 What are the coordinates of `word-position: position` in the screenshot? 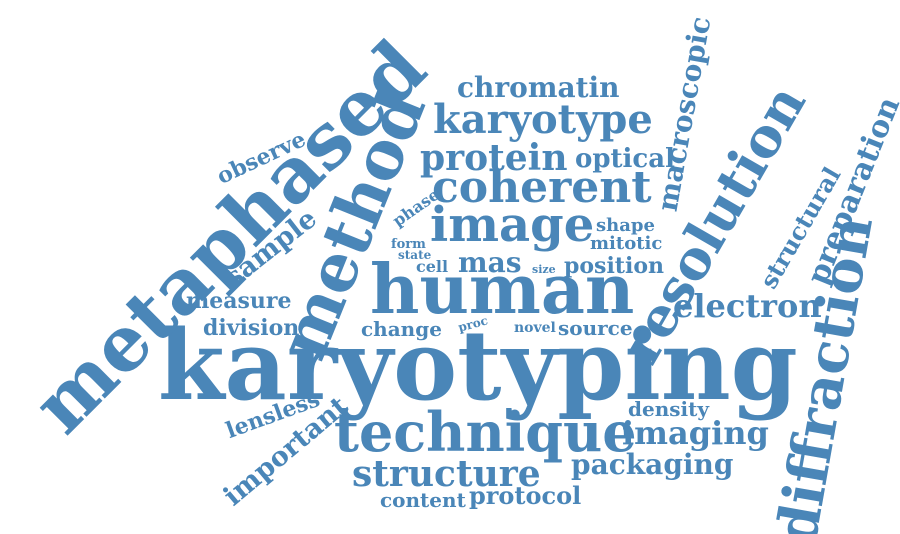 It's located at (614, 266).